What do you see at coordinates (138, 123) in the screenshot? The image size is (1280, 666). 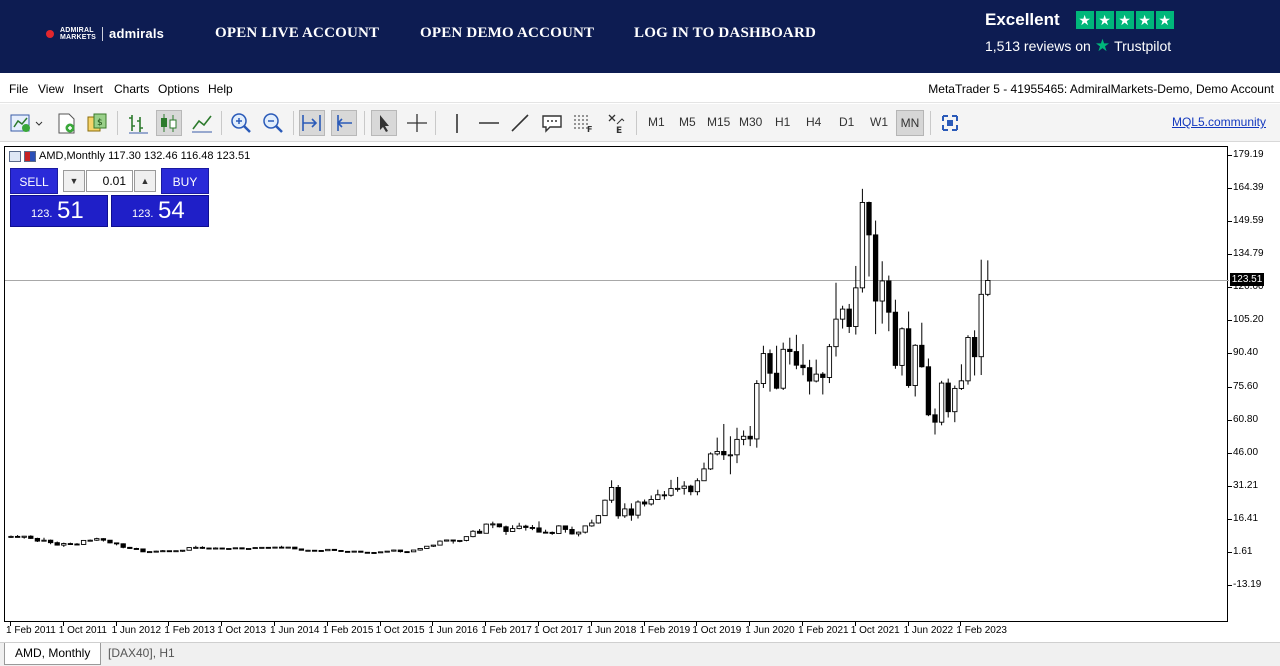 I see `bar-chart-button` at bounding box center [138, 123].